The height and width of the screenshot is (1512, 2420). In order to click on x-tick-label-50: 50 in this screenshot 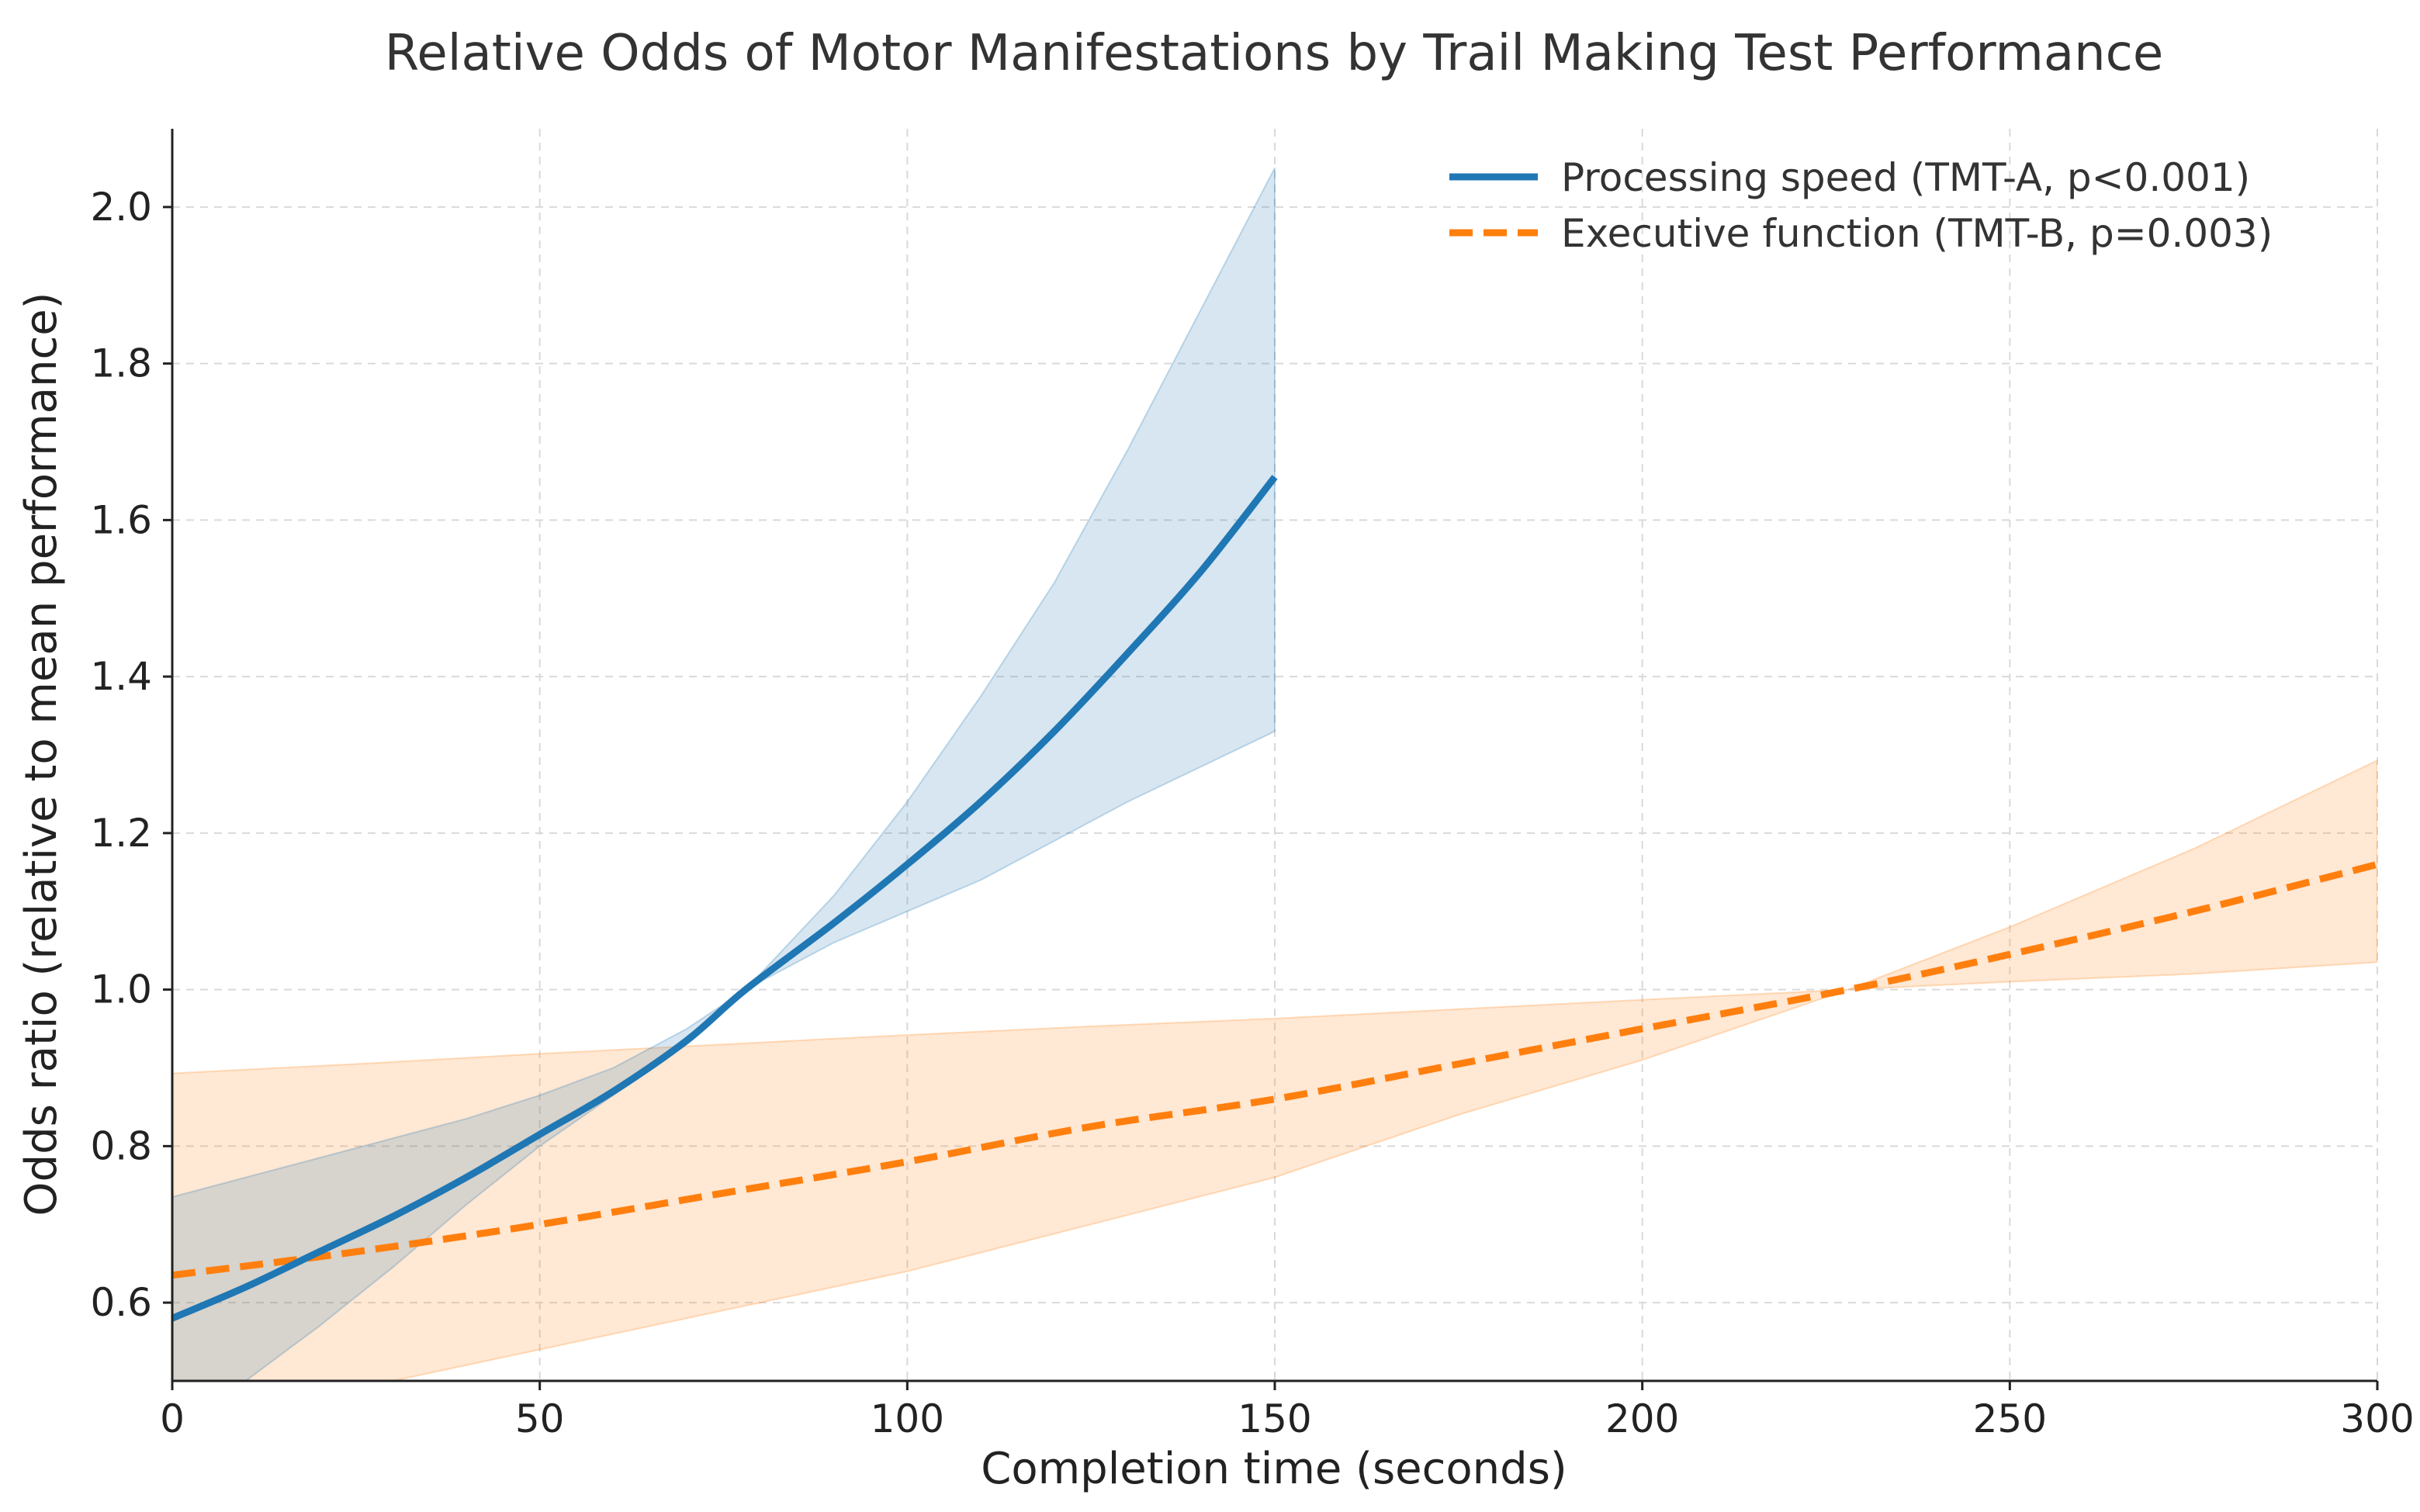, I will do `click(540, 1418)`.